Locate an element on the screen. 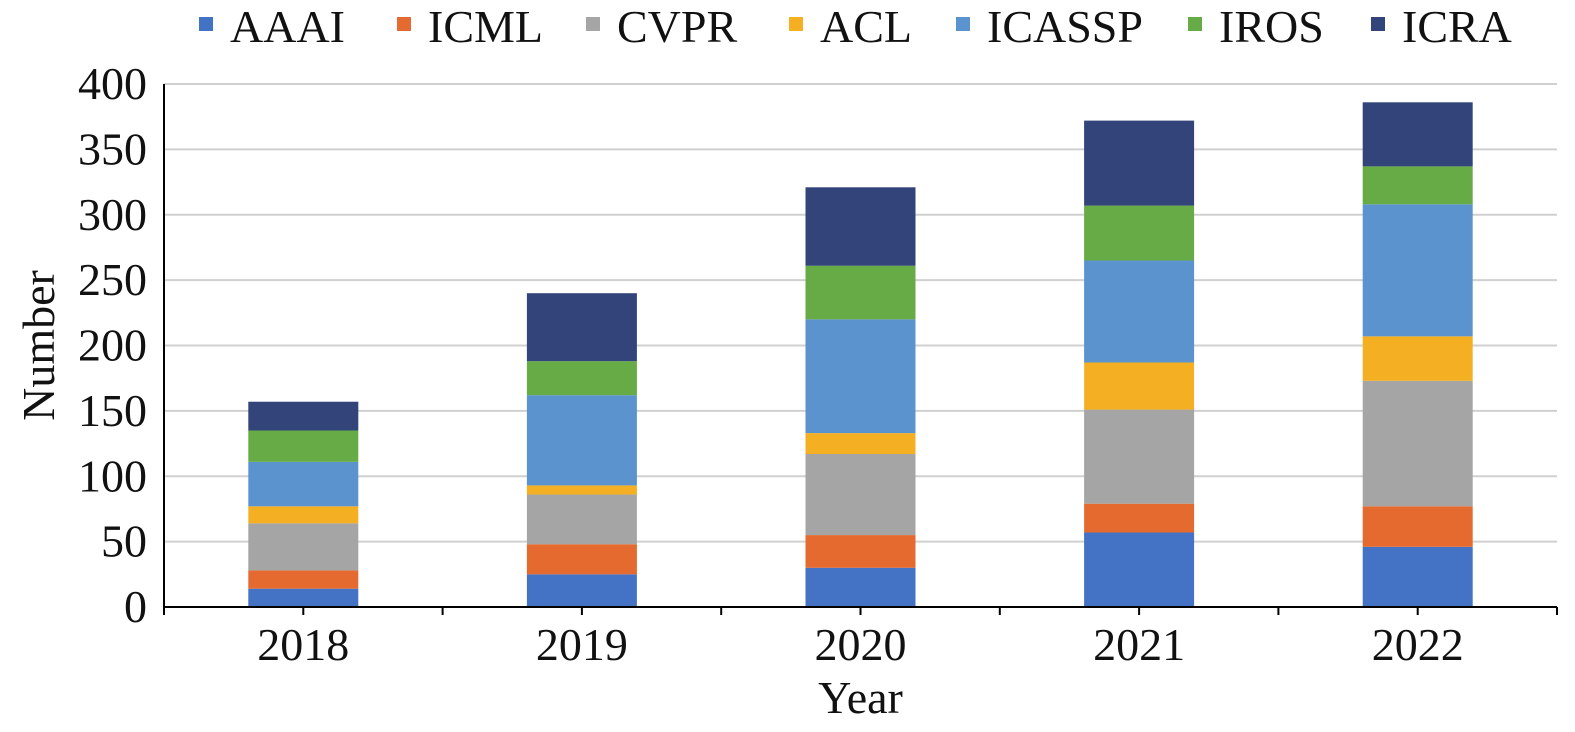  y-tick-label: 400 is located at coordinates (112, 83).